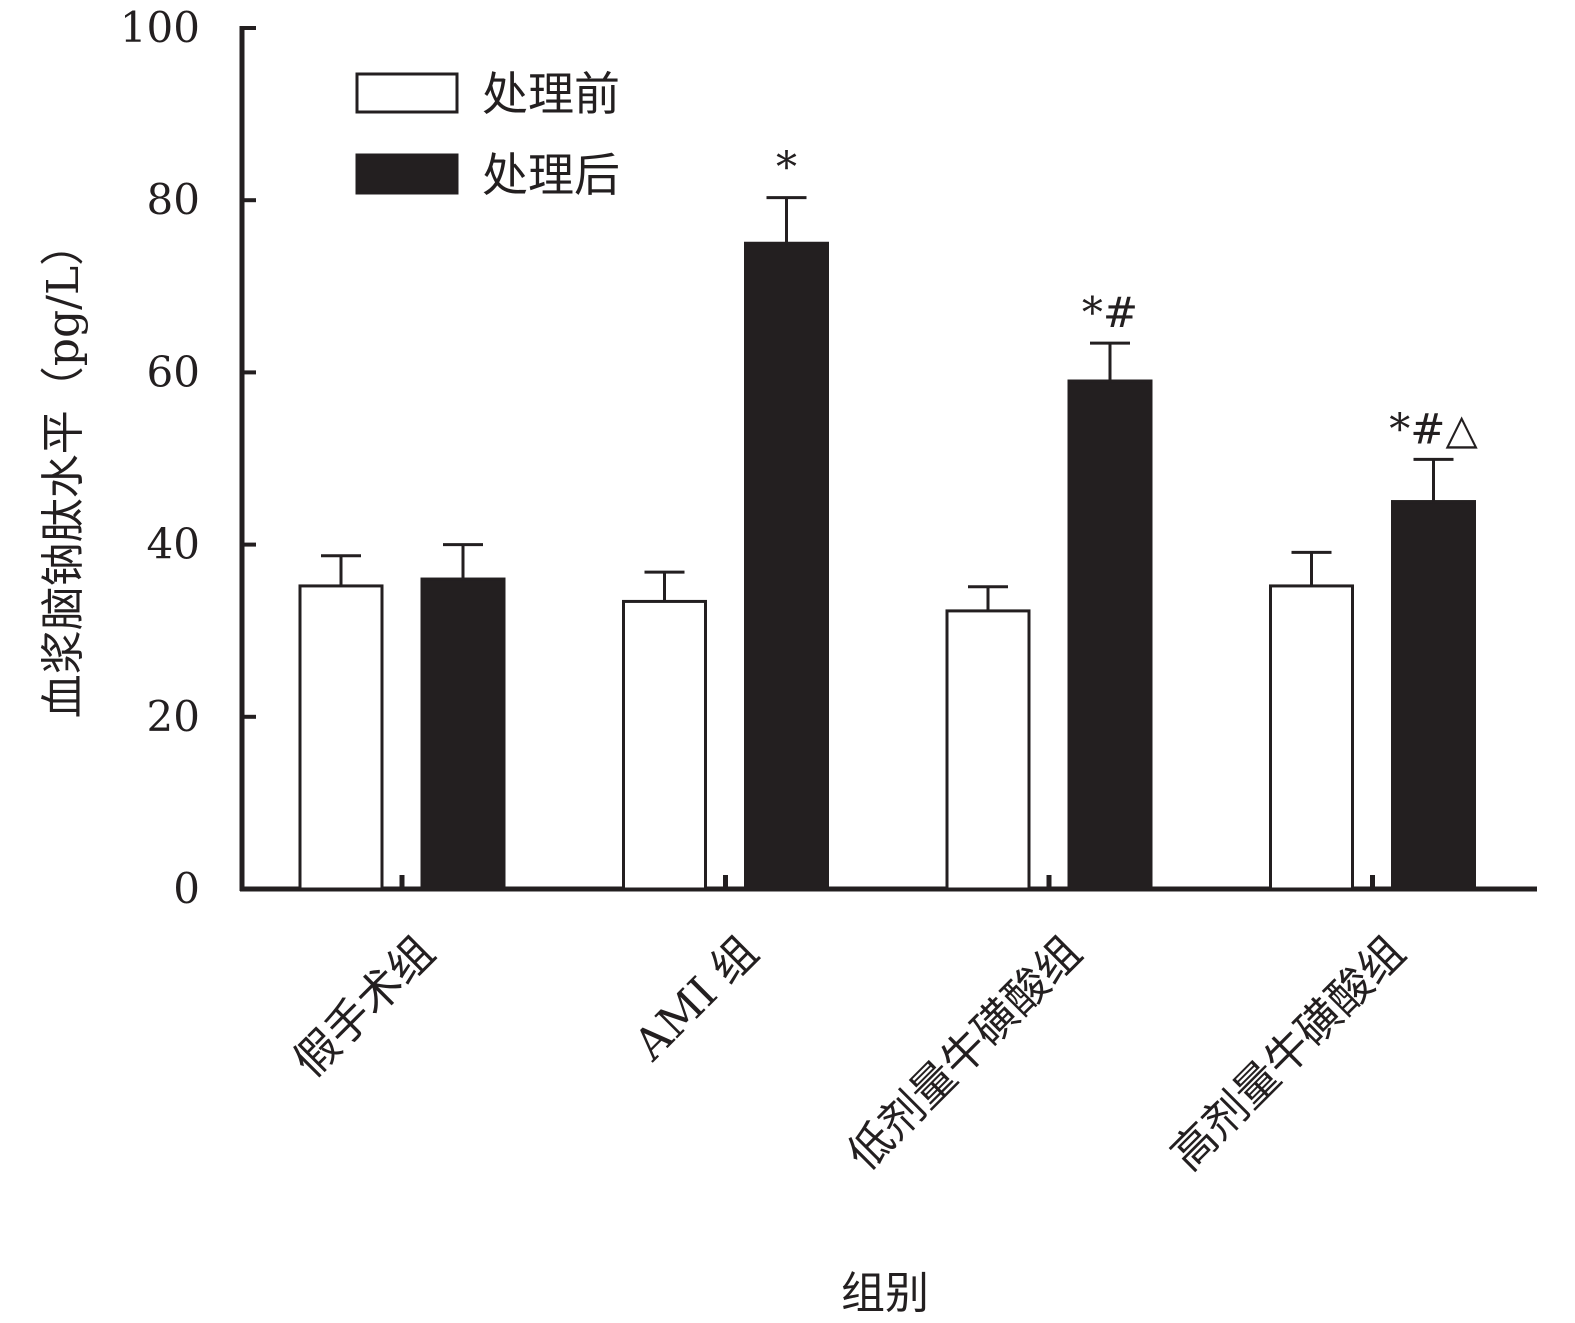 Image resolution: width=1575 pixels, height=1323 pixels. What do you see at coordinates (188, 458) in the screenshot?
I see `y-ticks: 0 20 40 60 80 100` at bounding box center [188, 458].